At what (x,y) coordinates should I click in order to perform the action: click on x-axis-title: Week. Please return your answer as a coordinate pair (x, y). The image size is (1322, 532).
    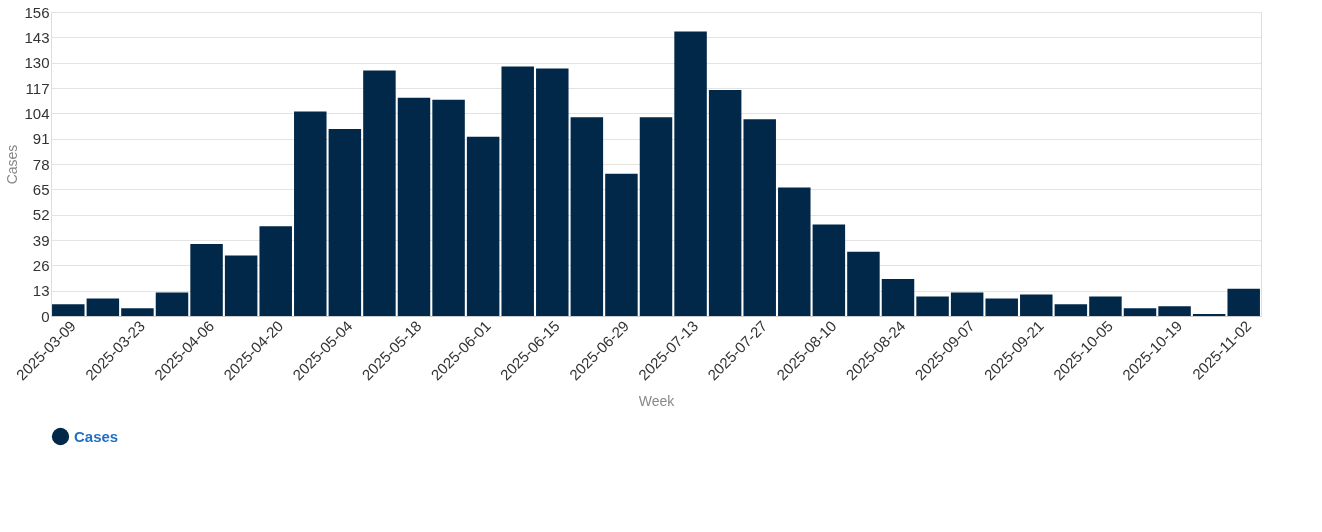
    Looking at the image, I should click on (657, 401).